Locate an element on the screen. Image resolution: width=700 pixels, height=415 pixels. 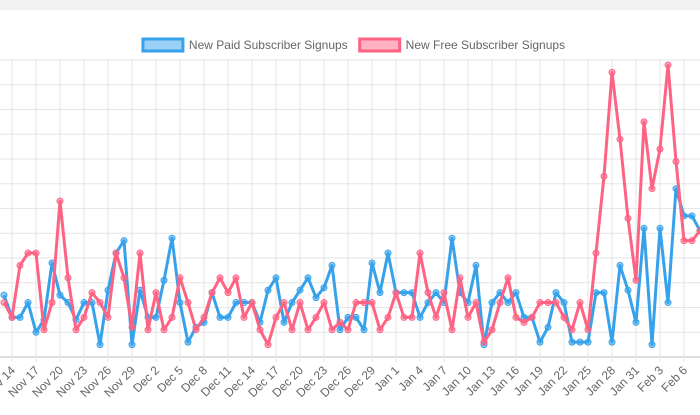
x-tick-label: Dec 5 is located at coordinates (170, 379).